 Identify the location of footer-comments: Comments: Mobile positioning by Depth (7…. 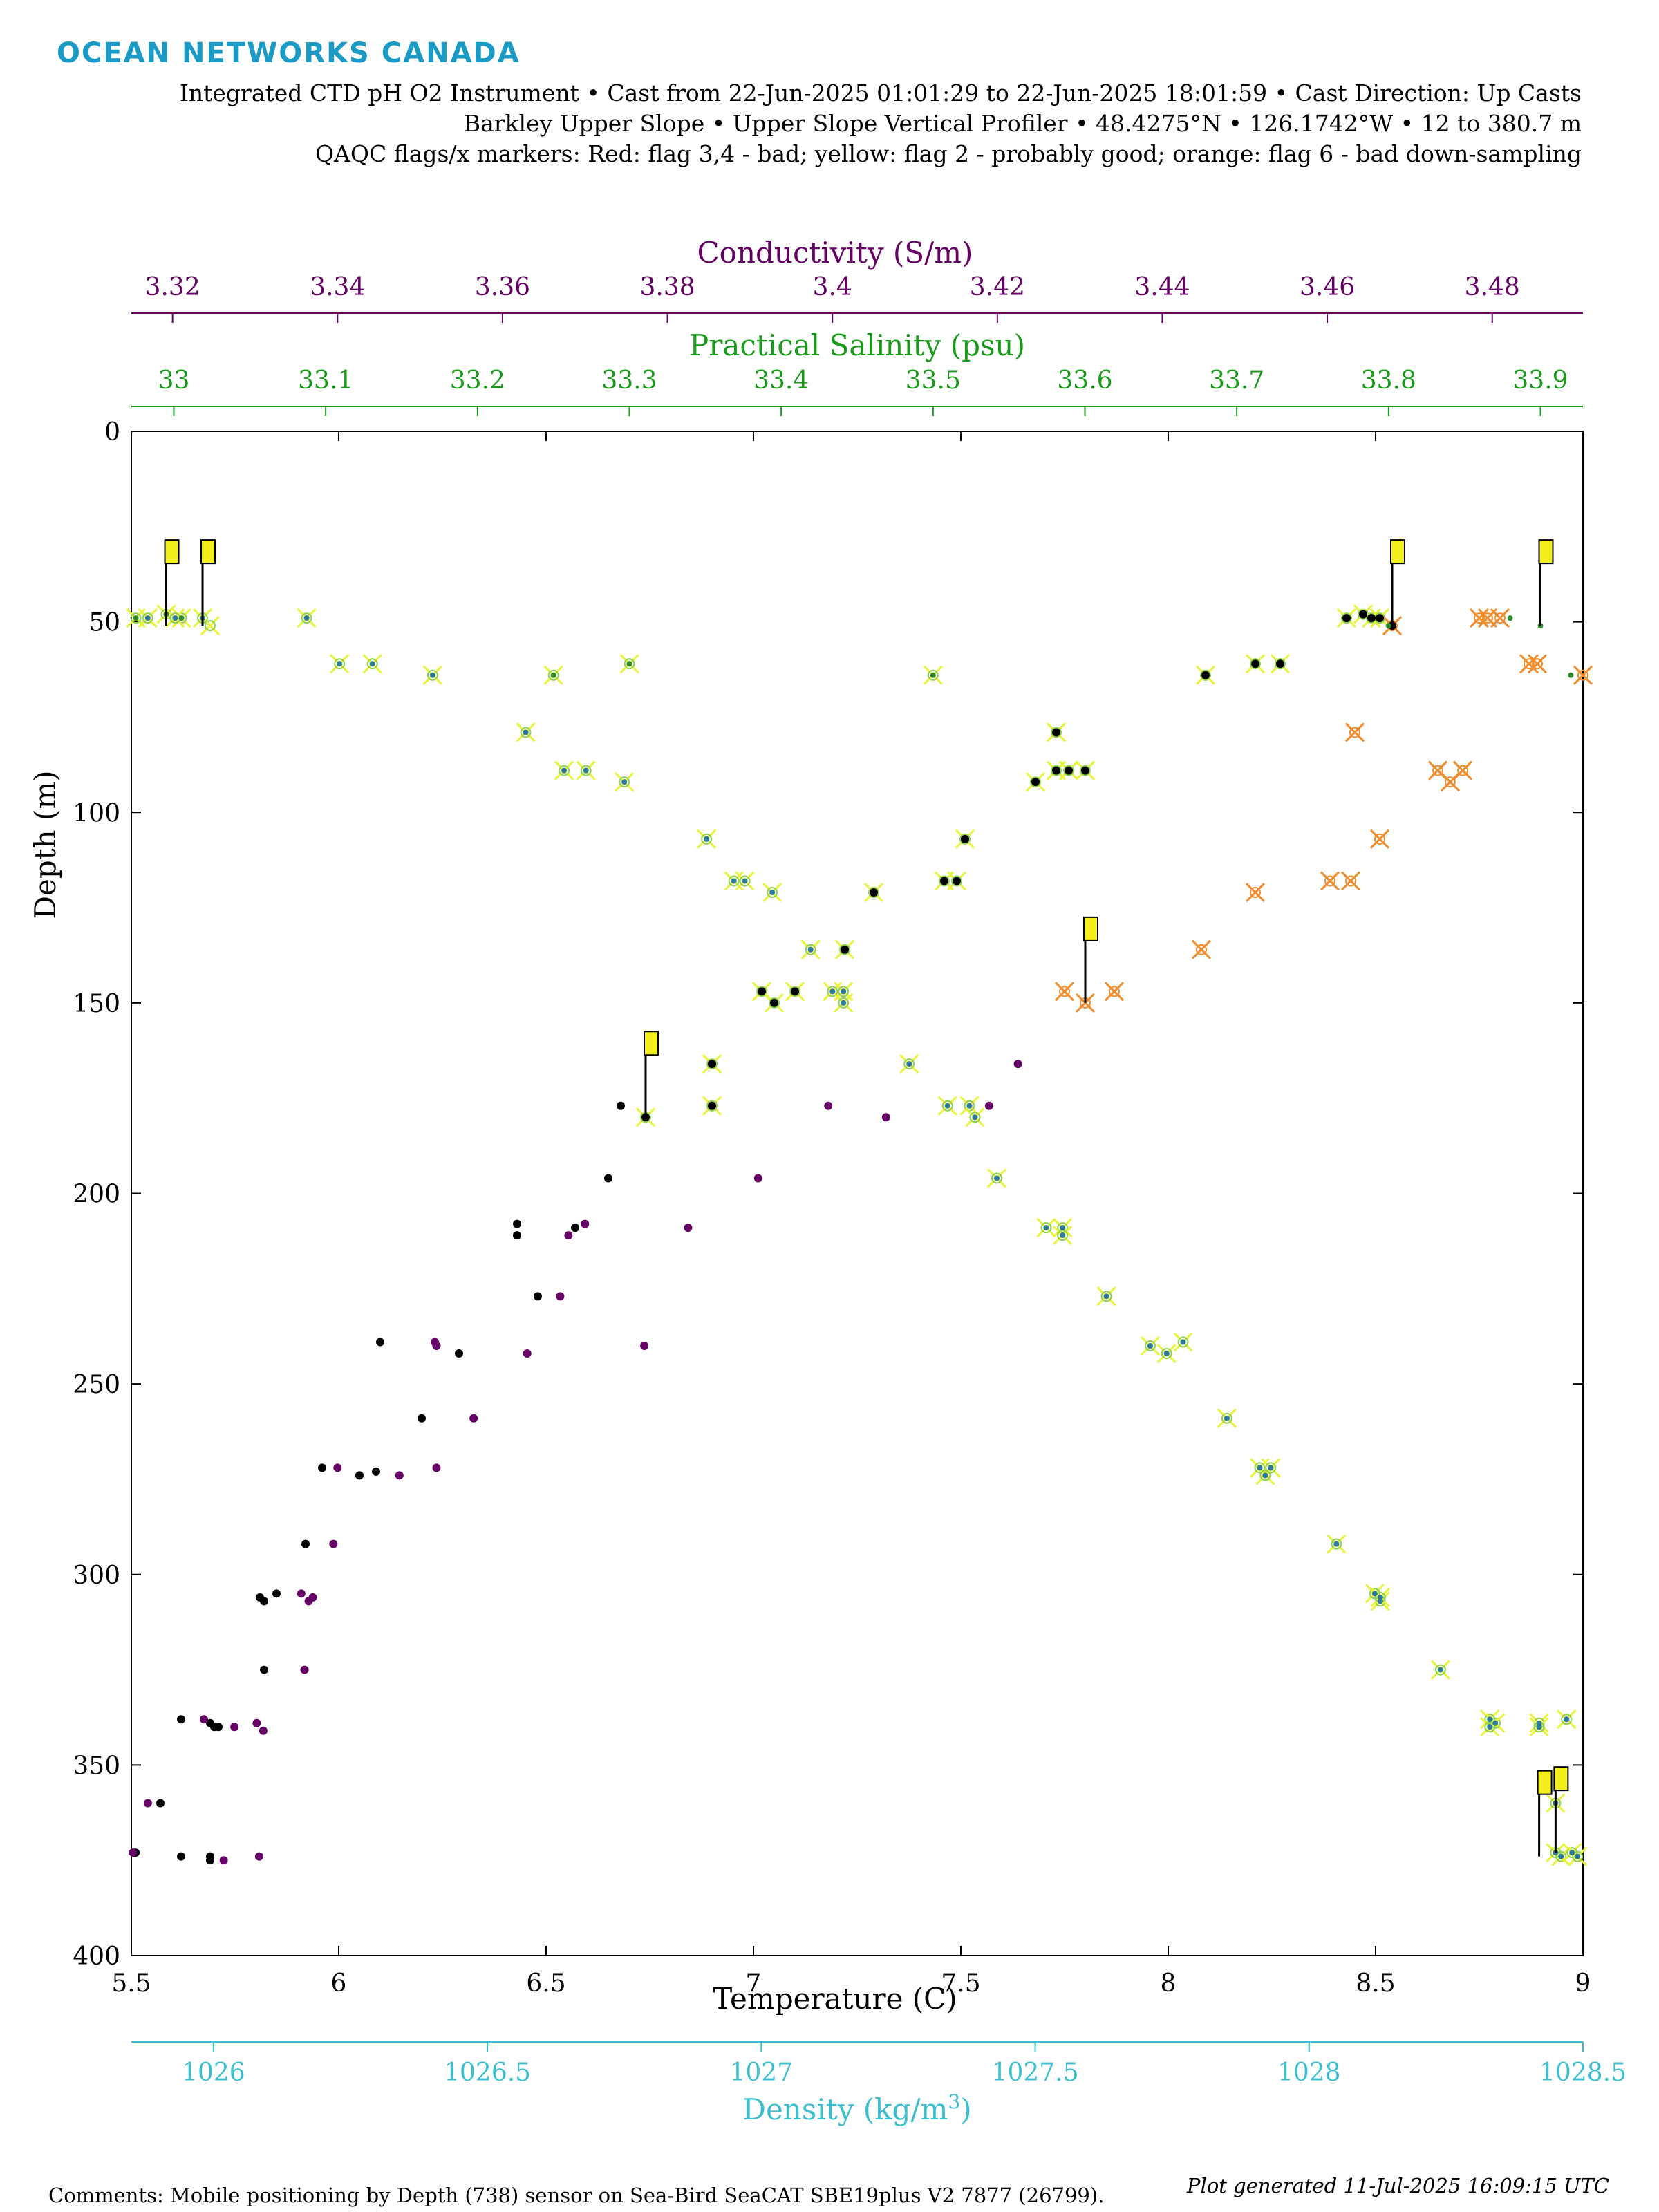
(576, 2196).